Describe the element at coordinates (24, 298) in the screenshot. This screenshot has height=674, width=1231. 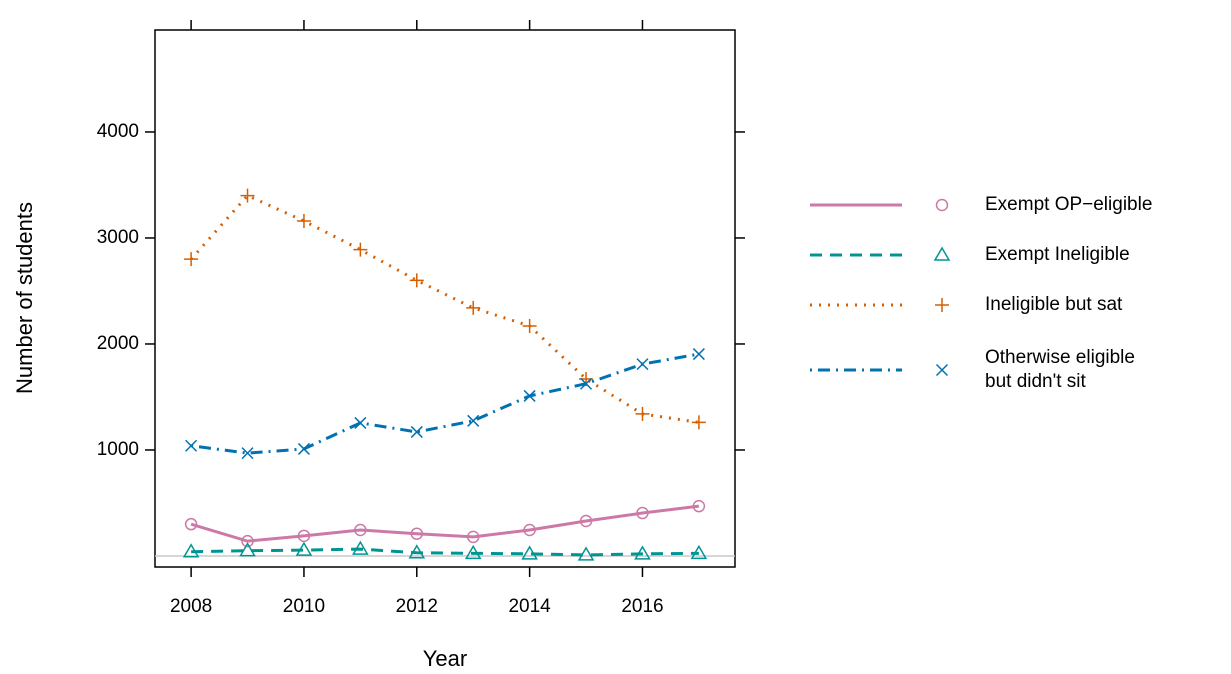
I see `y-axis-title: Number of students` at that location.